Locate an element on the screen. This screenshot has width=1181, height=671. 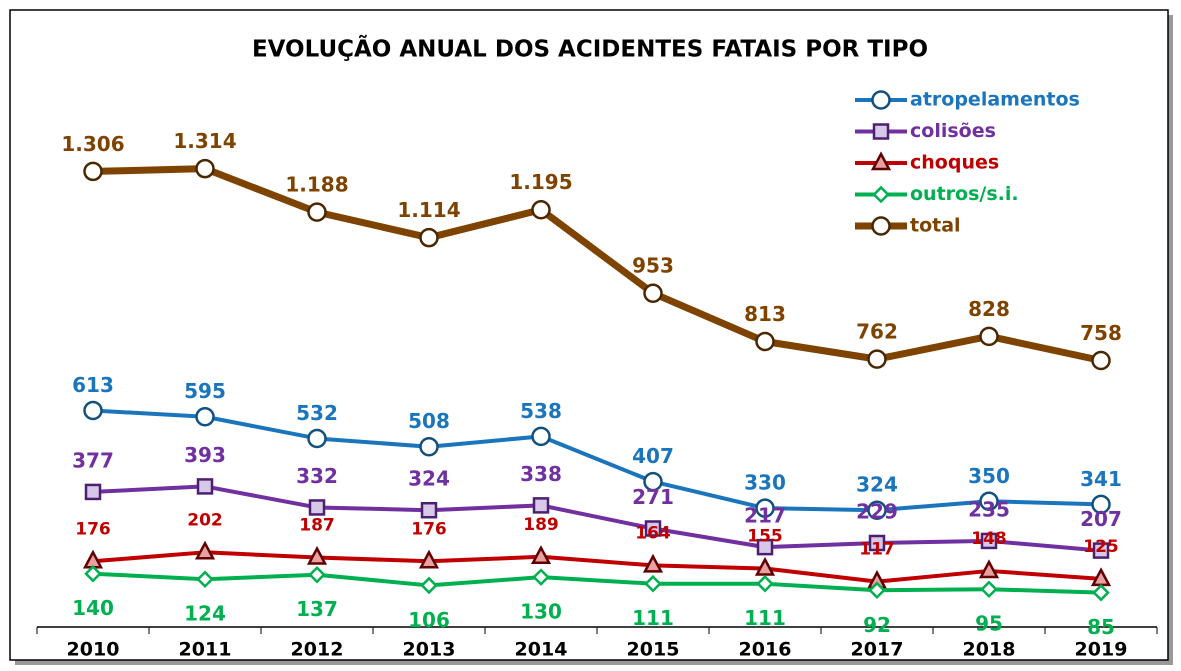
data-label: 271 is located at coordinates (653, 497).